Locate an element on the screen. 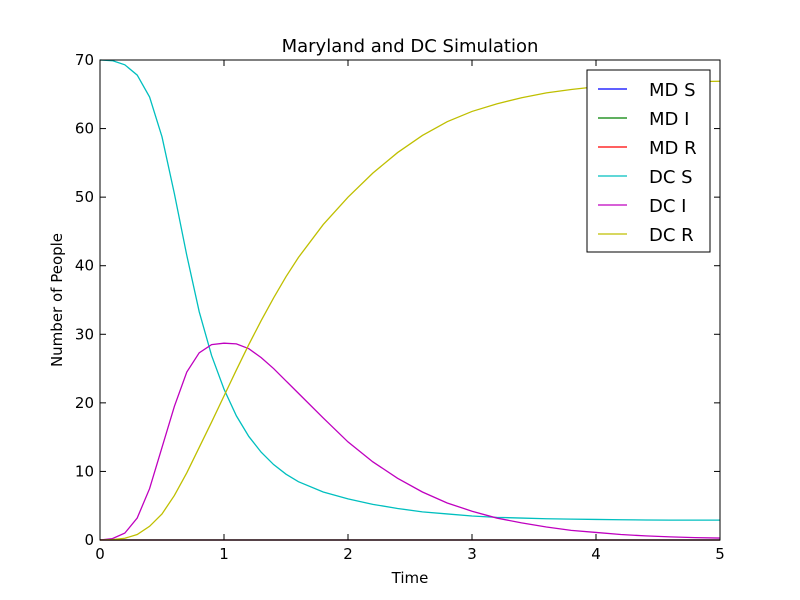  y-tick-label: 50 is located at coordinates (84, 197).